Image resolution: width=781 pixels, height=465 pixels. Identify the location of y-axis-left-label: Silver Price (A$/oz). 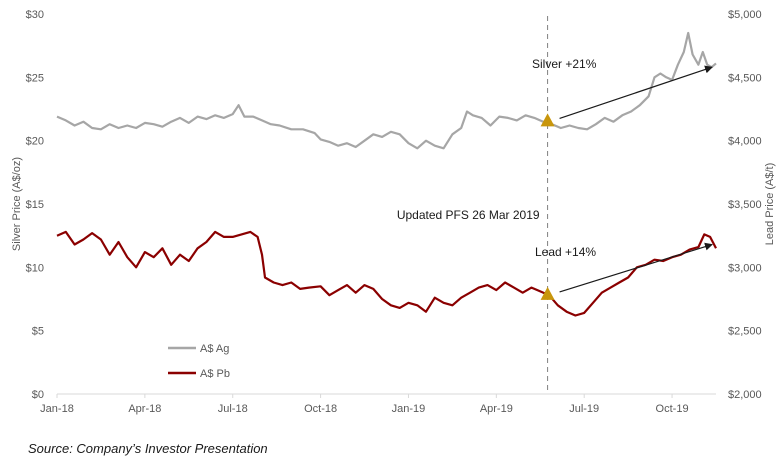
(17, 204).